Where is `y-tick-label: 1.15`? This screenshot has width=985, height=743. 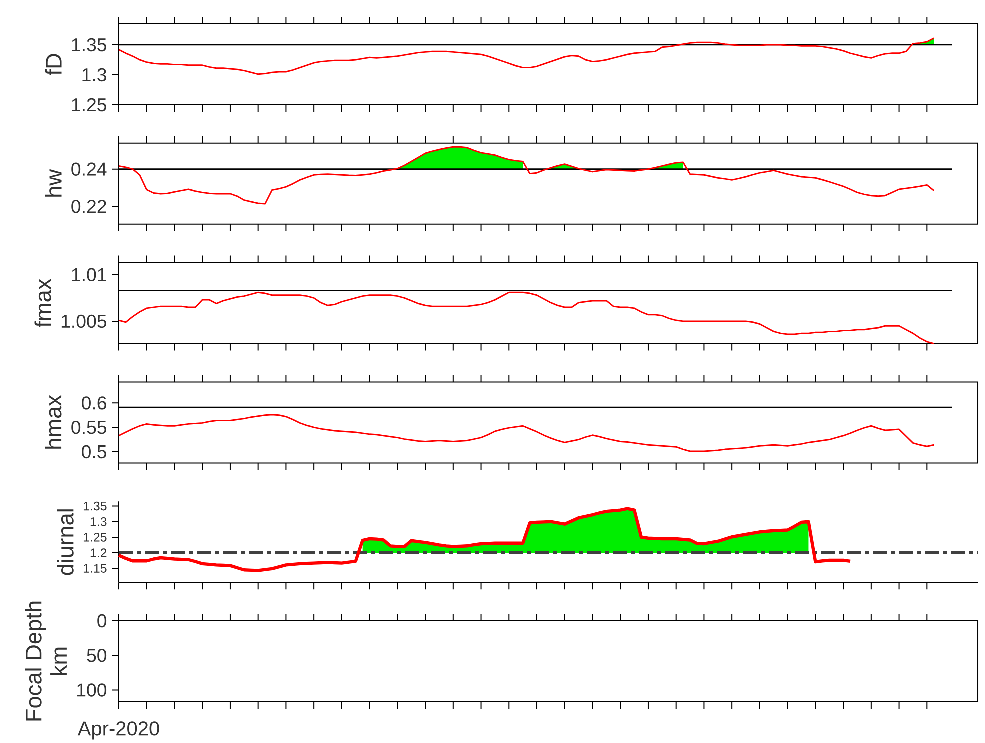 y-tick-label: 1.15 is located at coordinates (95, 568).